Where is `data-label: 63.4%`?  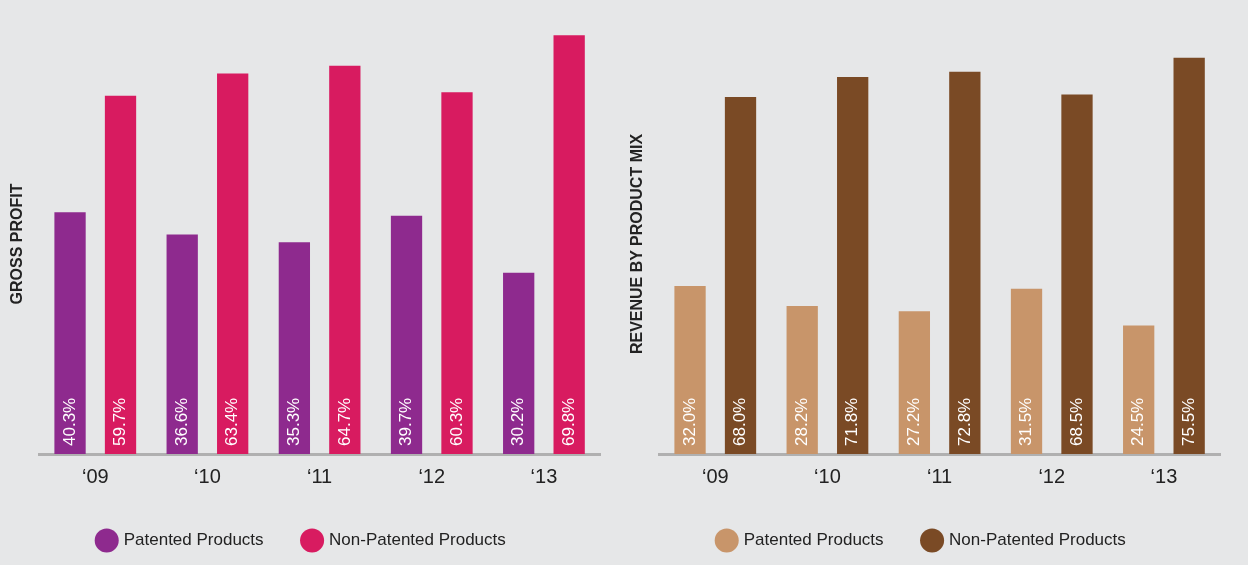 data-label: 63.4% is located at coordinates (232, 421).